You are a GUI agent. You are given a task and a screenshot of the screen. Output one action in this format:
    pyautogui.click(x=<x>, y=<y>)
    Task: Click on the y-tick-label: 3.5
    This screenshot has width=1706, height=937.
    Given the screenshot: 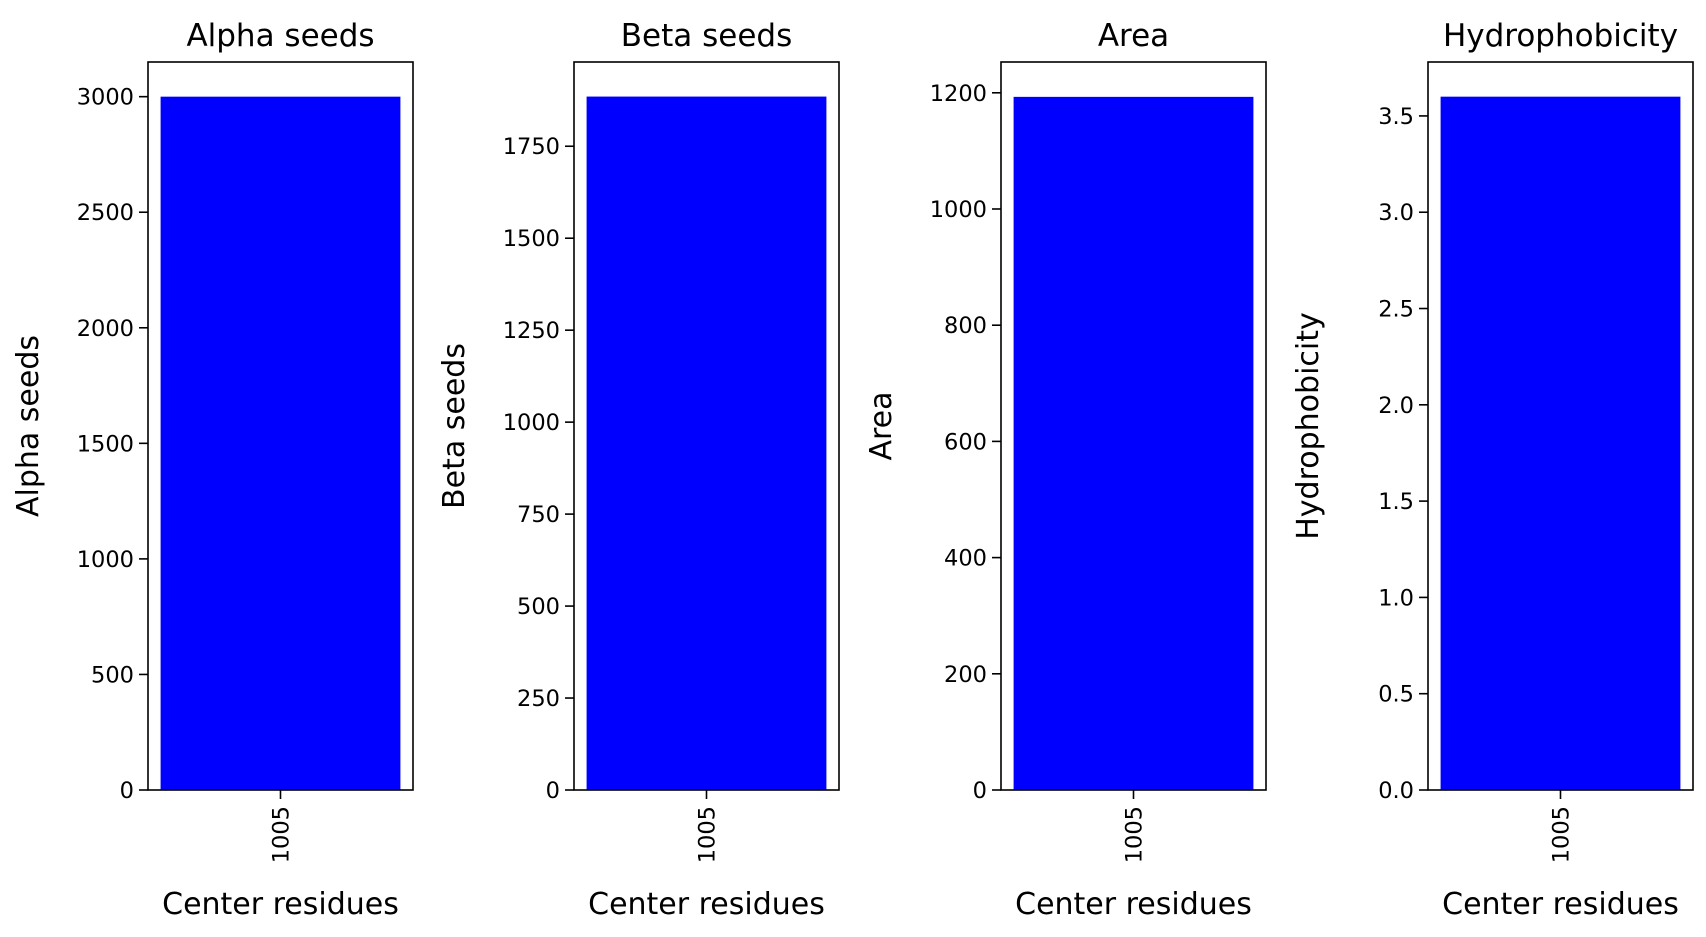 What is the action you would take?
    pyautogui.click(x=1396, y=117)
    